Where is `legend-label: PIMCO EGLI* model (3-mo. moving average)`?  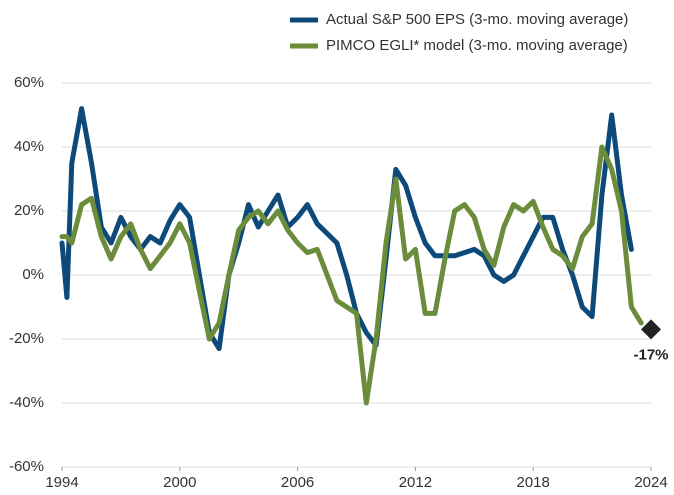
legend-label: PIMCO EGLI* model (3-mo. moving average) is located at coordinates (477, 45).